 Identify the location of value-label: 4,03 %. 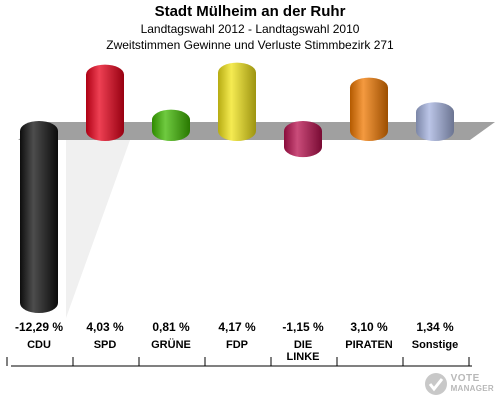
(105, 327).